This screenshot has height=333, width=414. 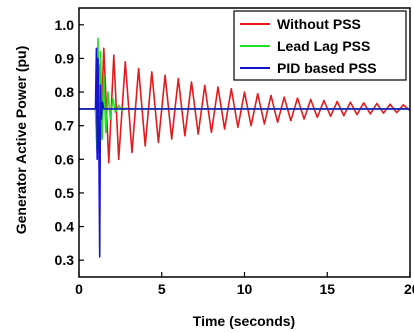 I want to click on x-axis-title: Time (seconds), so click(x=244, y=321).